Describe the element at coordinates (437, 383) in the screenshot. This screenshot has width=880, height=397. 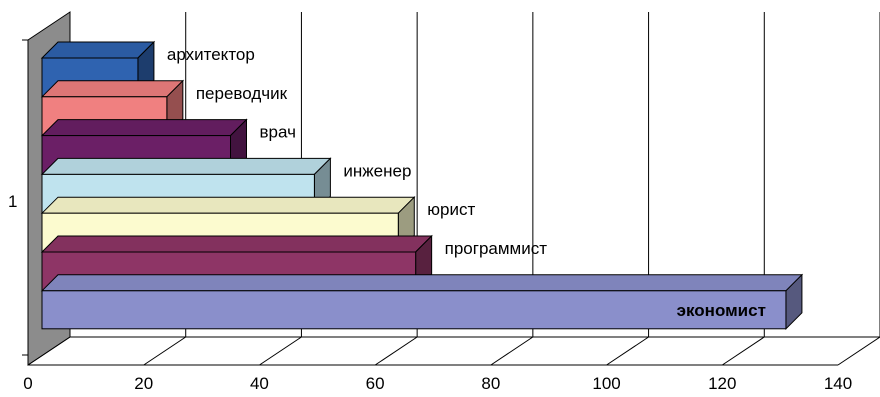
I see `x-tick-labels: 0 20 40 60 80 100 120 140` at that location.